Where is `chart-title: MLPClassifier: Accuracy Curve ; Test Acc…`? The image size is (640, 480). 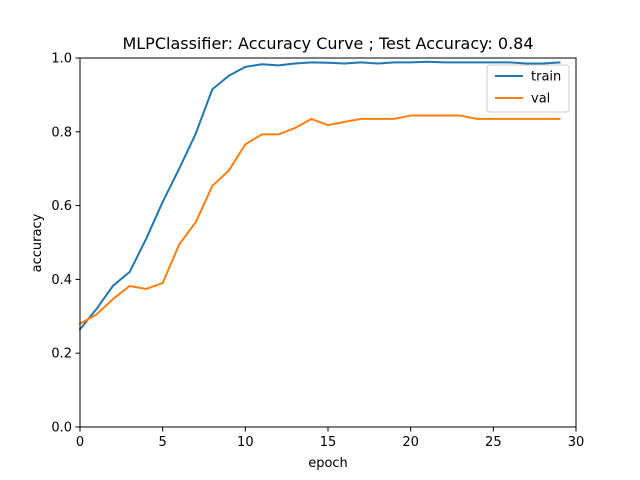
chart-title: MLPClassifier: Accuracy Curve ; Test Acc… is located at coordinates (327, 43).